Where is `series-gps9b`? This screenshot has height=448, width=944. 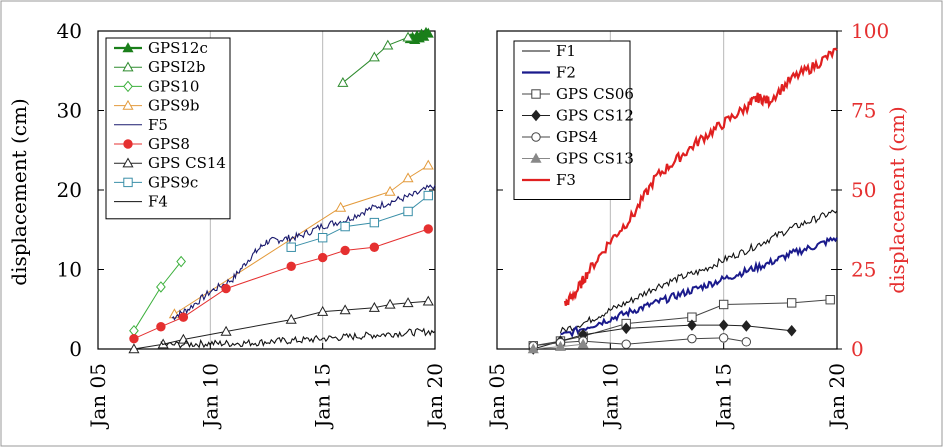
series-gps9b is located at coordinates (301, 239).